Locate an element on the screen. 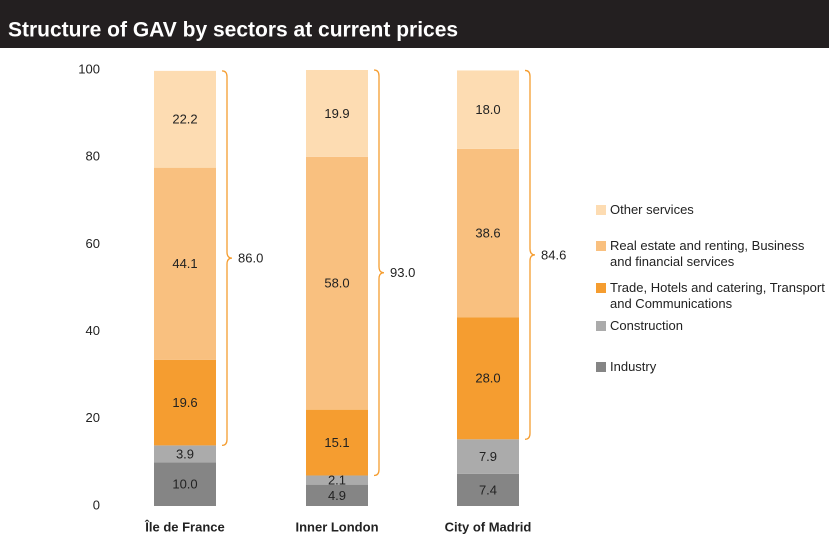  value-label: 58.0 is located at coordinates (336, 283).